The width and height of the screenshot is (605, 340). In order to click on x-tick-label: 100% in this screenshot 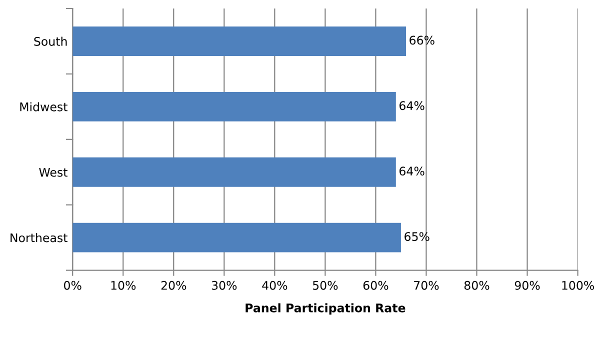, I will do `click(578, 285)`.